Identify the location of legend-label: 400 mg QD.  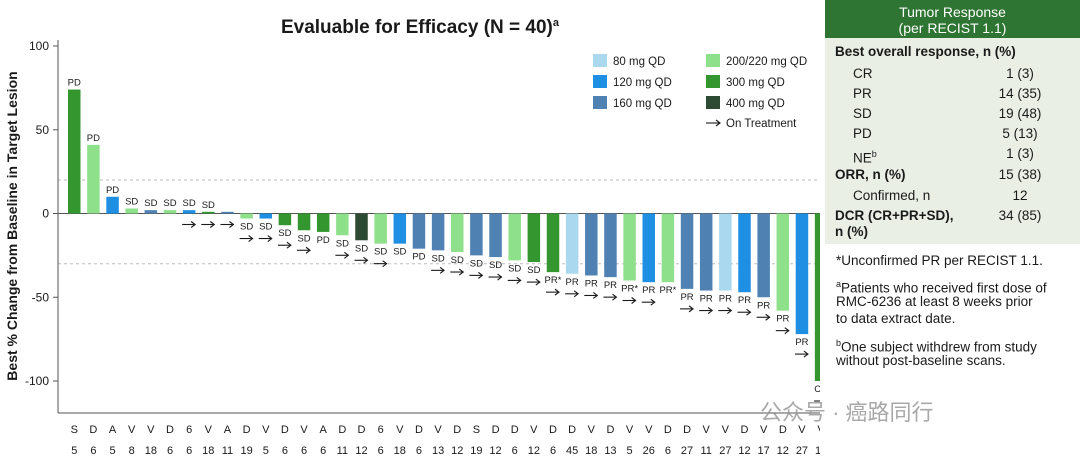
(755, 104).